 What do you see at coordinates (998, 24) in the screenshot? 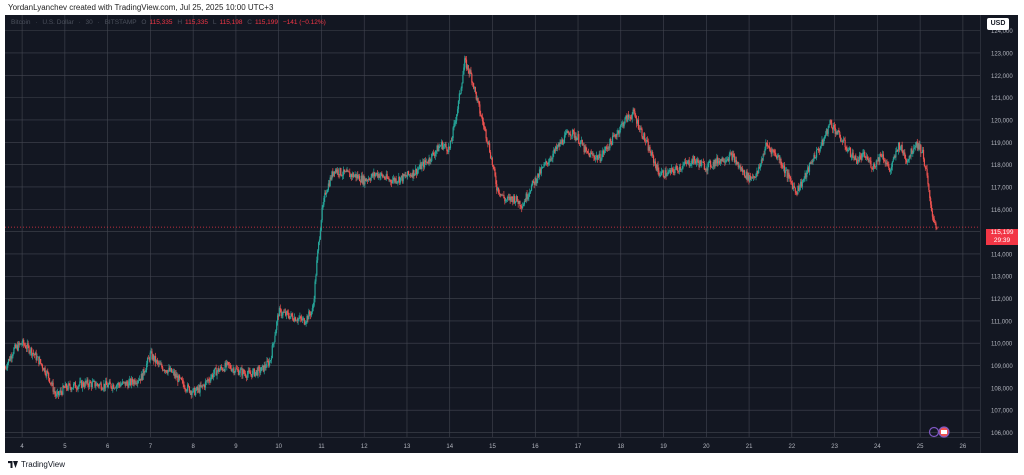
I see `currency-button: USD` at bounding box center [998, 24].